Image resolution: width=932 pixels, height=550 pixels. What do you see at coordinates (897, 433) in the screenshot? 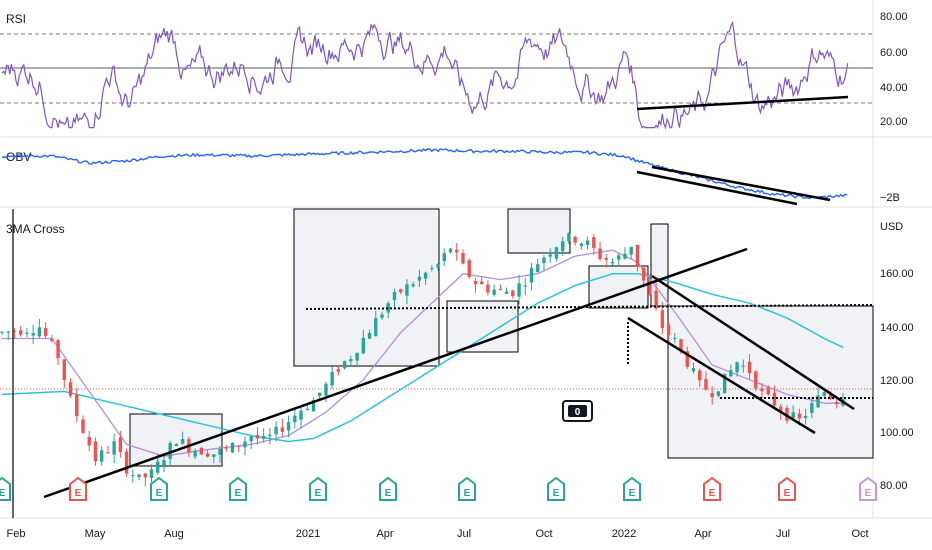
I see `price-tick: 100.00` at bounding box center [897, 433].